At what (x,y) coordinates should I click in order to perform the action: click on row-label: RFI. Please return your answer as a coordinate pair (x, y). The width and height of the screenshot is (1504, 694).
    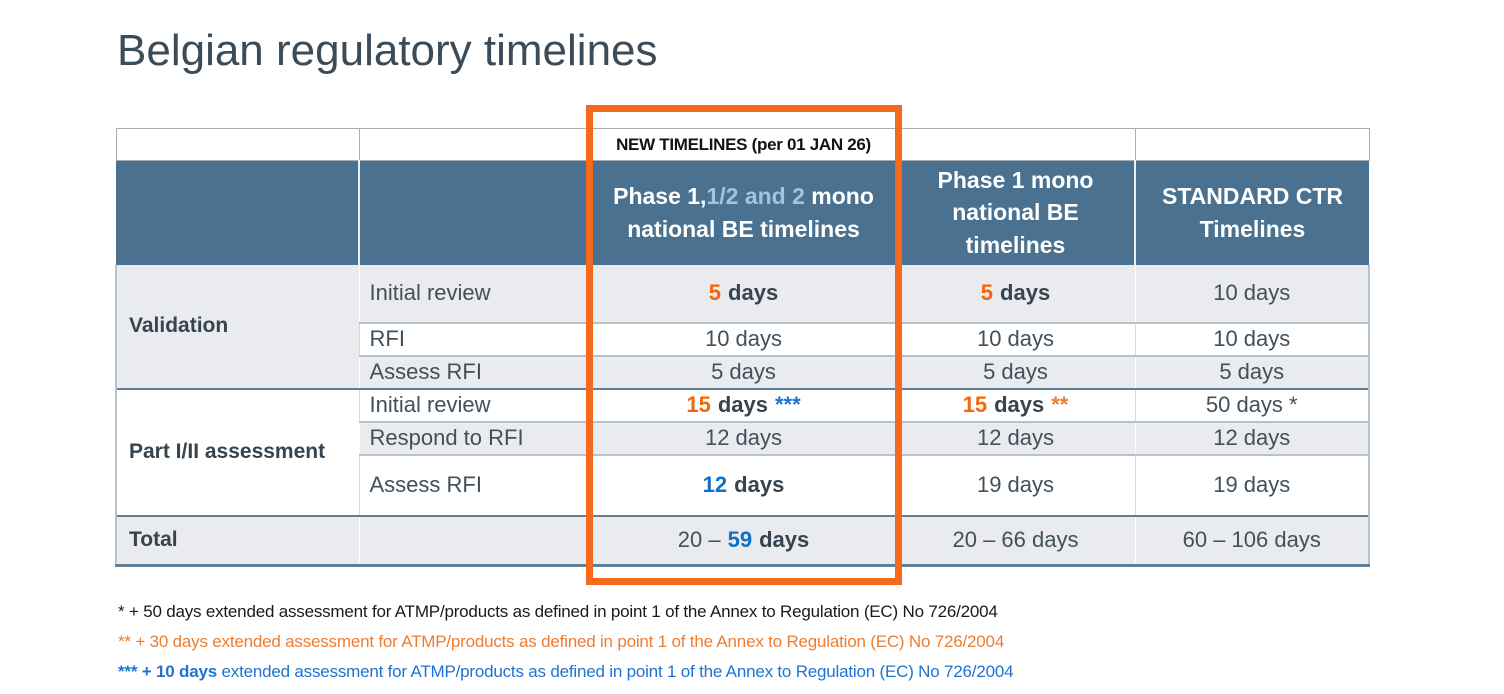
    Looking at the image, I should click on (474, 338).